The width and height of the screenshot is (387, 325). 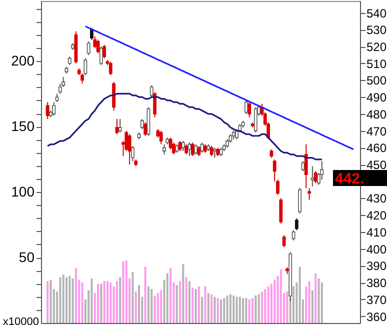 What do you see at coordinates (376, 63) in the screenshot?
I see `y2-tick-label: 510` at bounding box center [376, 63].